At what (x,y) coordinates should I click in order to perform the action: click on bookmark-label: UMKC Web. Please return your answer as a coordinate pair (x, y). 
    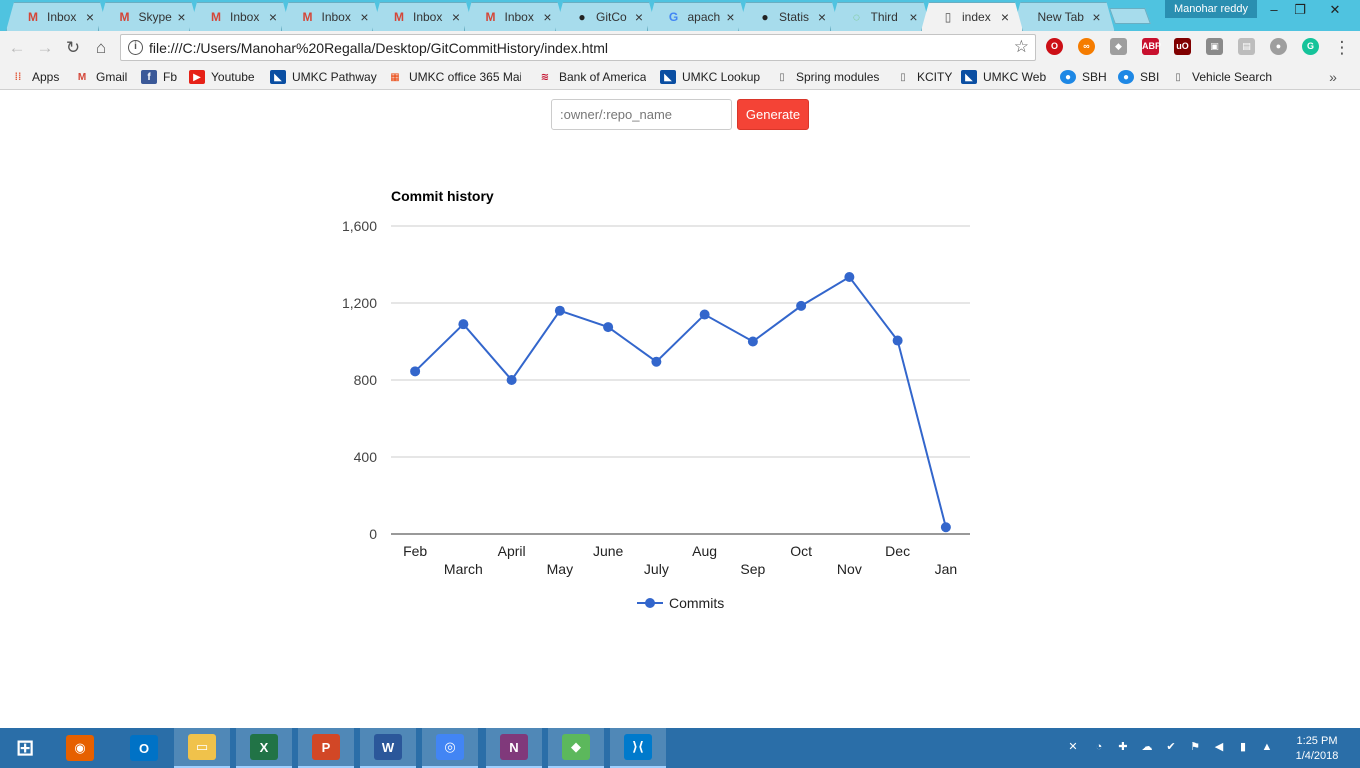
    Looking at the image, I should click on (1015, 77).